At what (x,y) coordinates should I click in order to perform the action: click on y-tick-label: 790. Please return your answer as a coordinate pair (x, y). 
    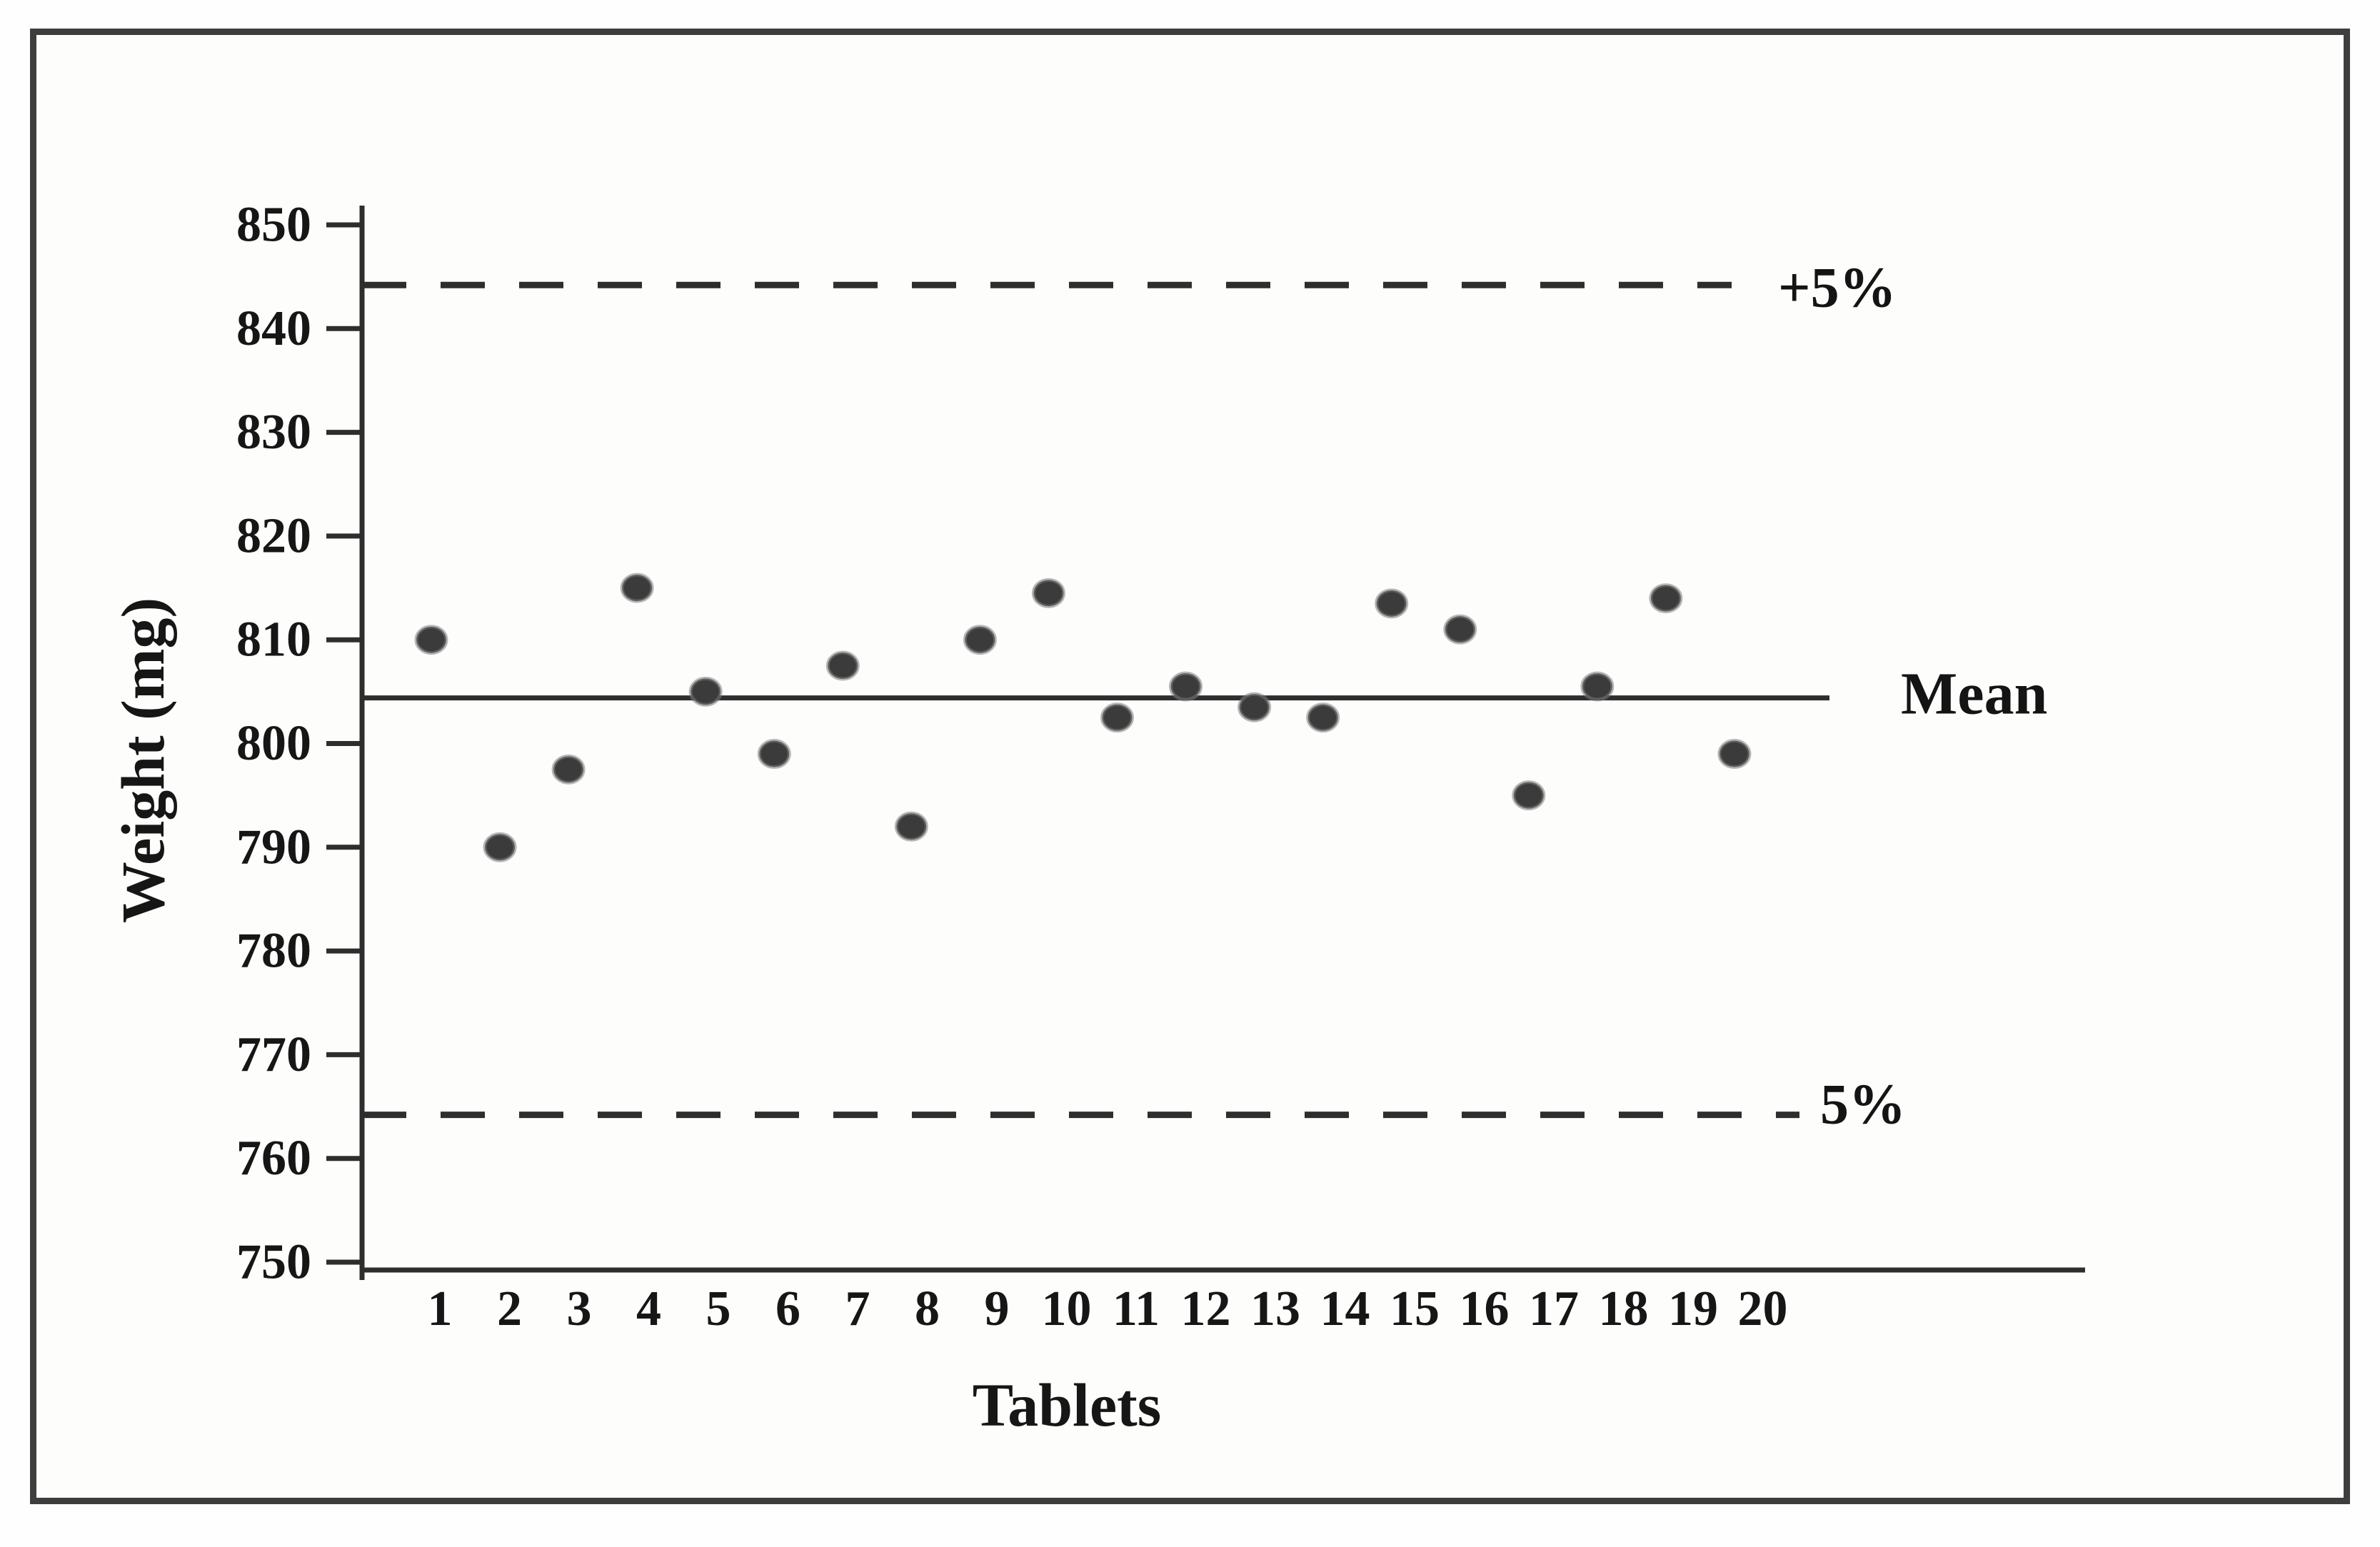
    Looking at the image, I should click on (273, 847).